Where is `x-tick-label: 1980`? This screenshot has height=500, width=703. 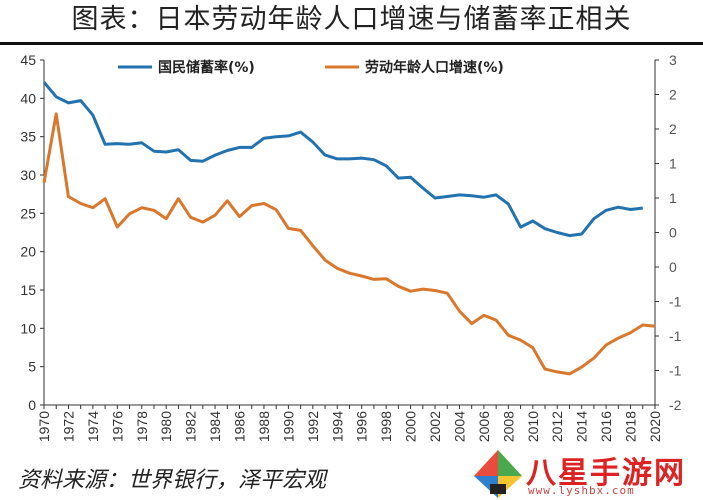
x-tick-label: 1980 is located at coordinates (166, 426).